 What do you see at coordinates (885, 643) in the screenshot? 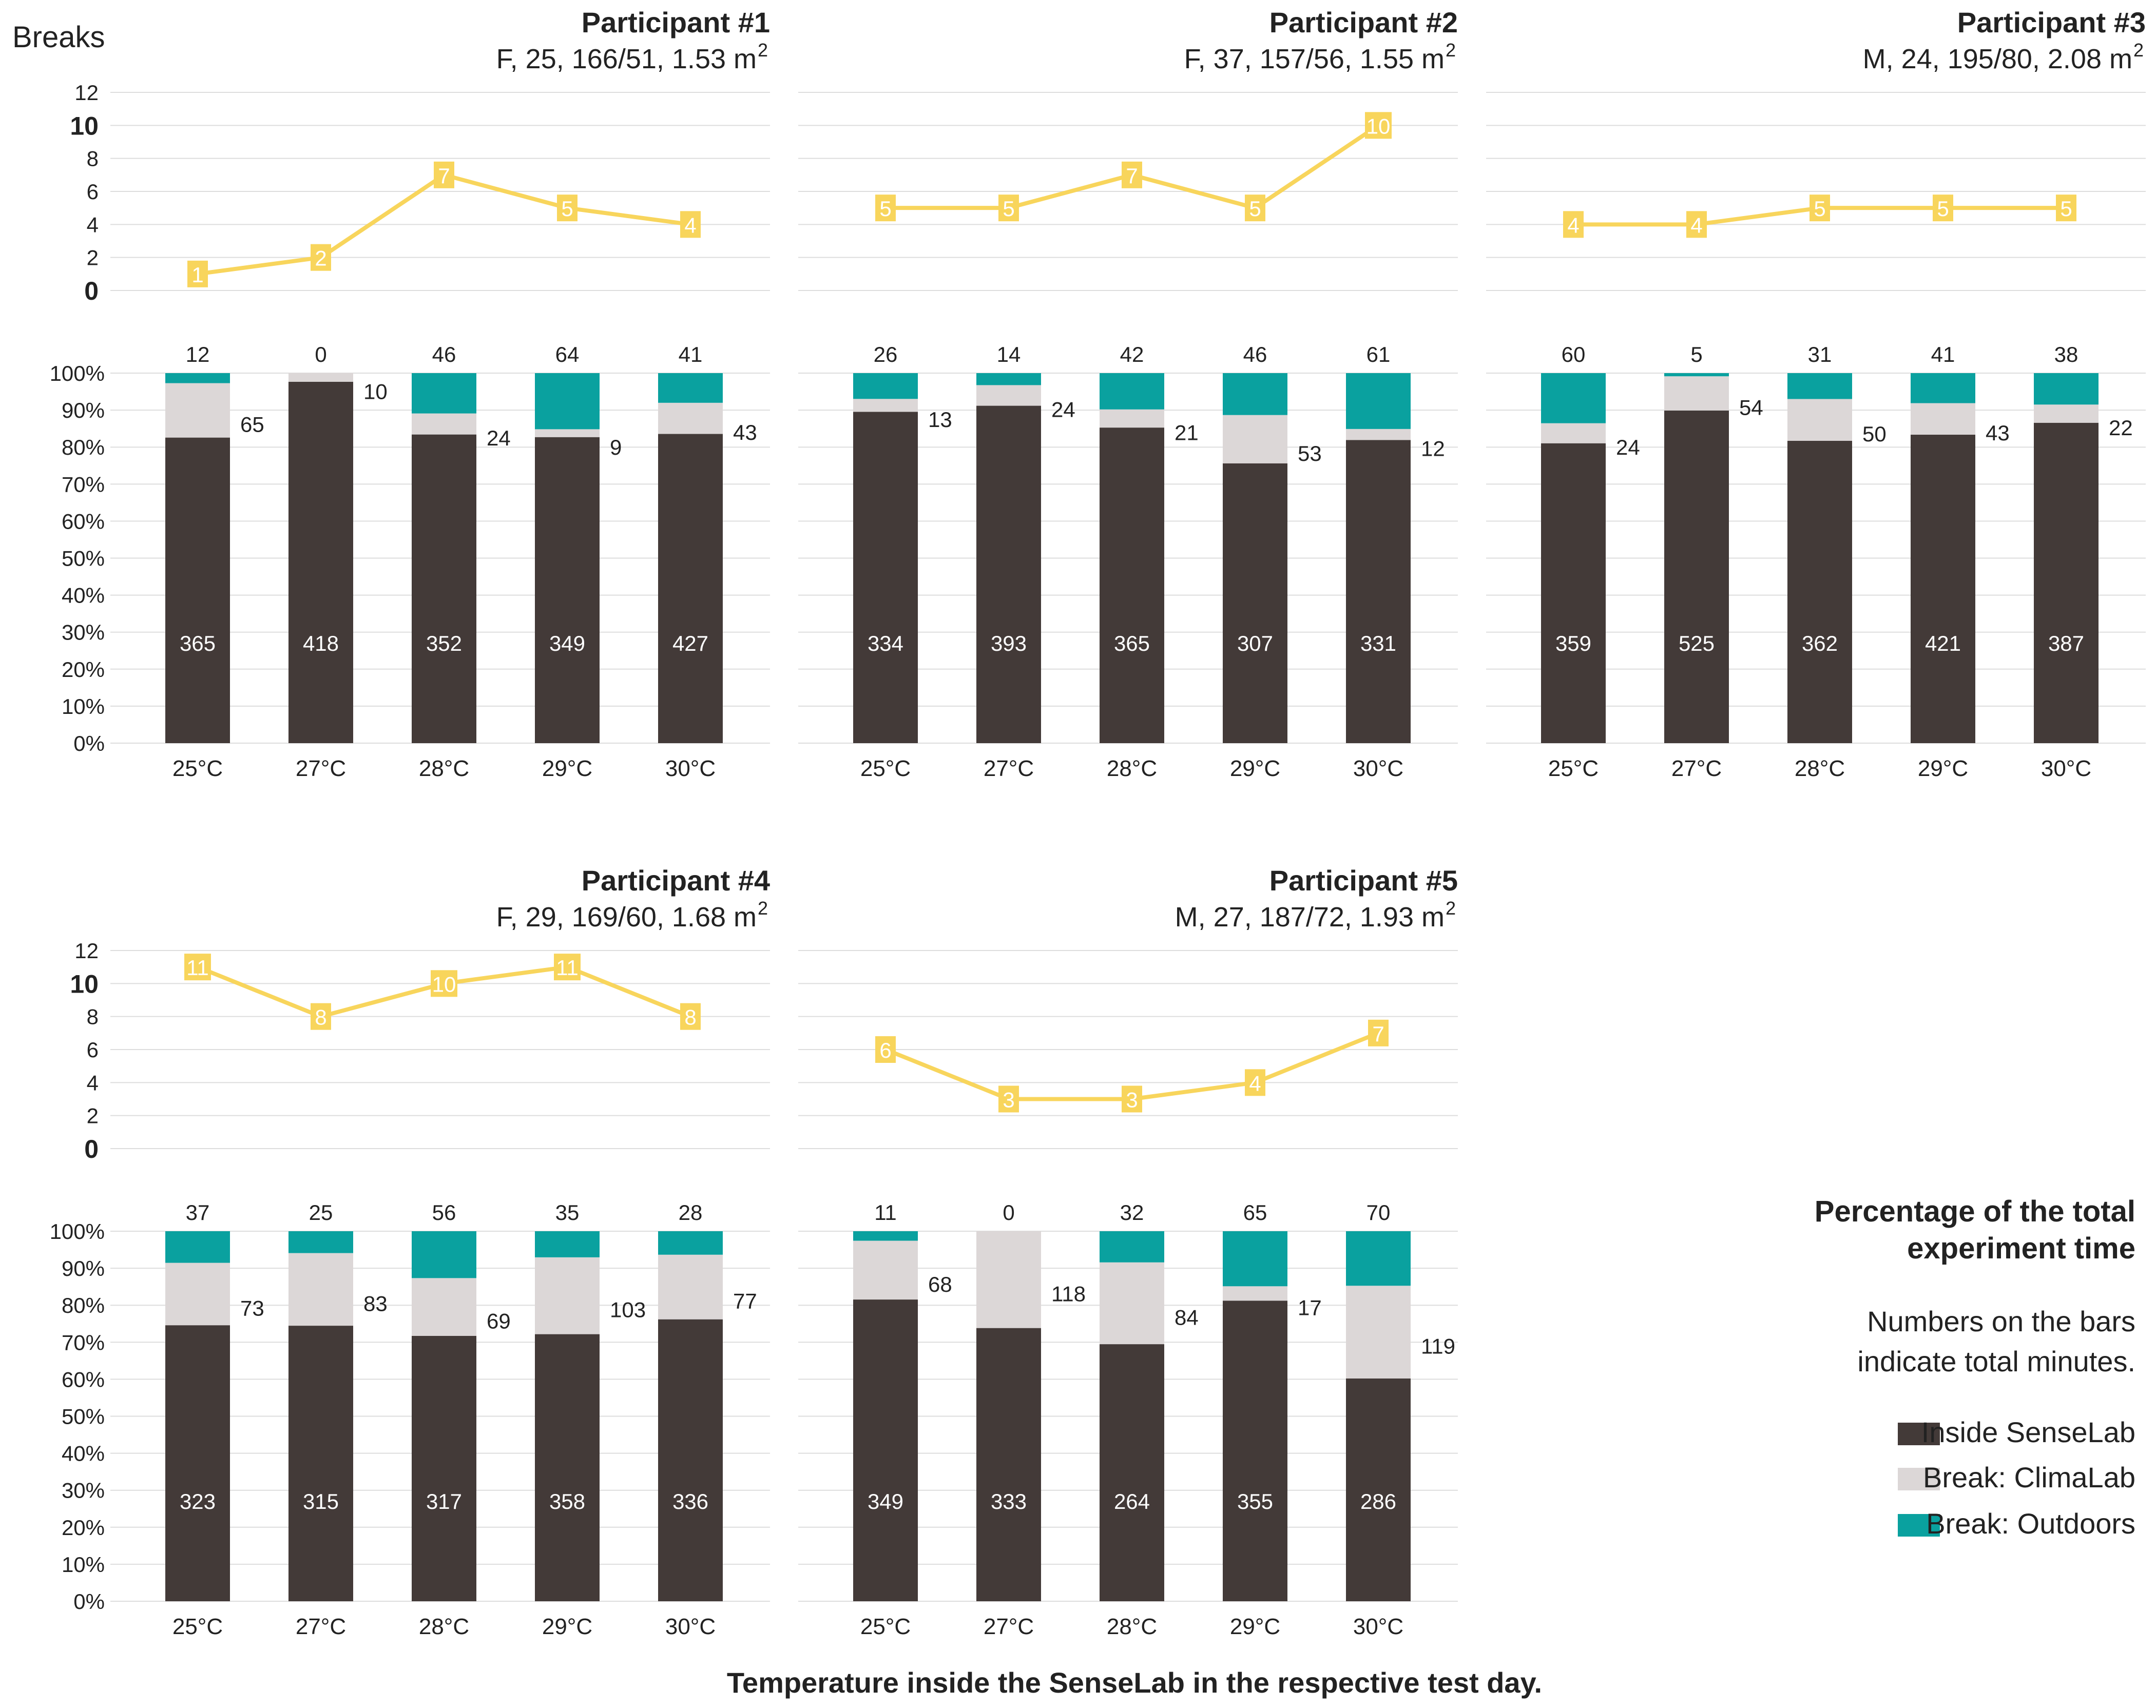
I see `bar-label-inside: 334` at bounding box center [885, 643].